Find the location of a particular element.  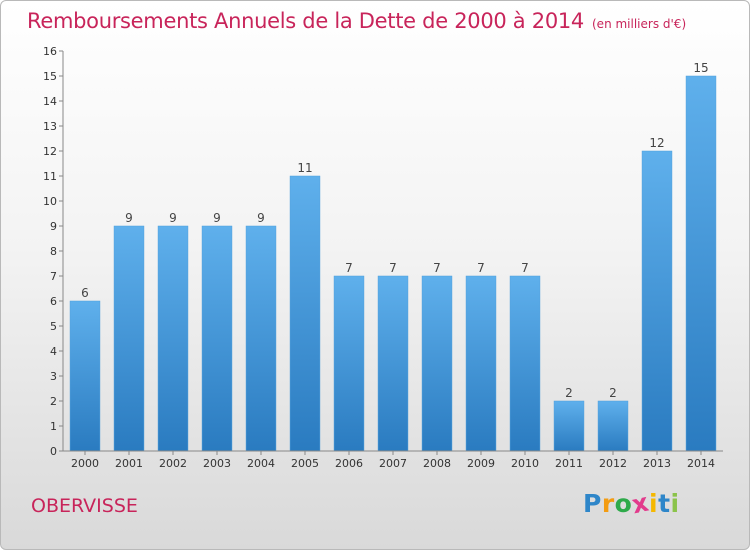

y-tick-label: 14 is located at coordinates (50, 101).